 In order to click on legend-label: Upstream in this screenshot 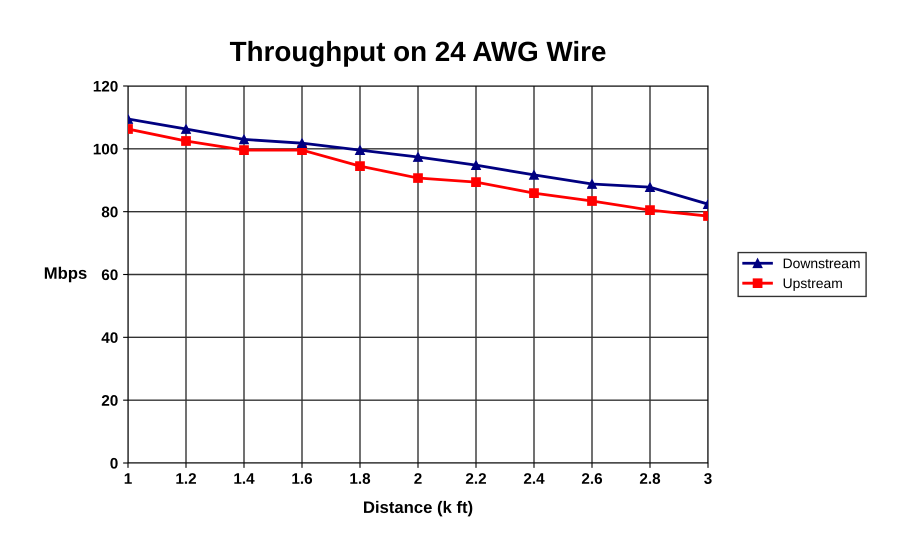, I will do `click(813, 284)`.